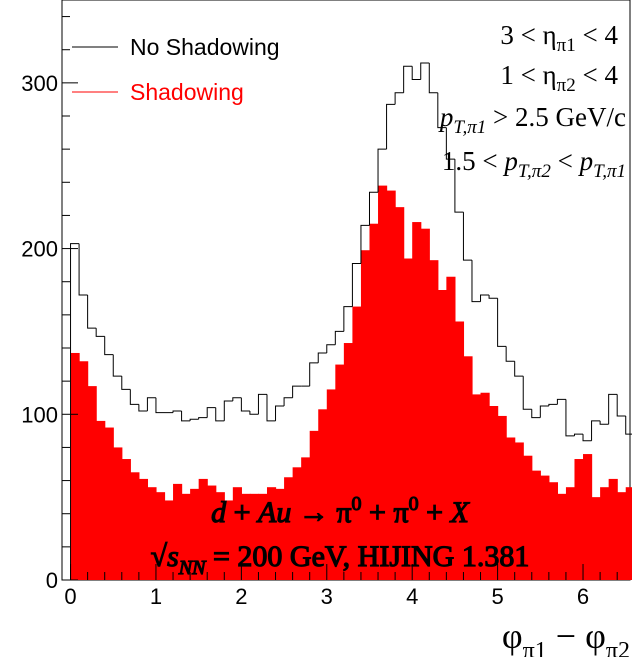  I want to click on x-tick-label: 0, so click(70, 596).